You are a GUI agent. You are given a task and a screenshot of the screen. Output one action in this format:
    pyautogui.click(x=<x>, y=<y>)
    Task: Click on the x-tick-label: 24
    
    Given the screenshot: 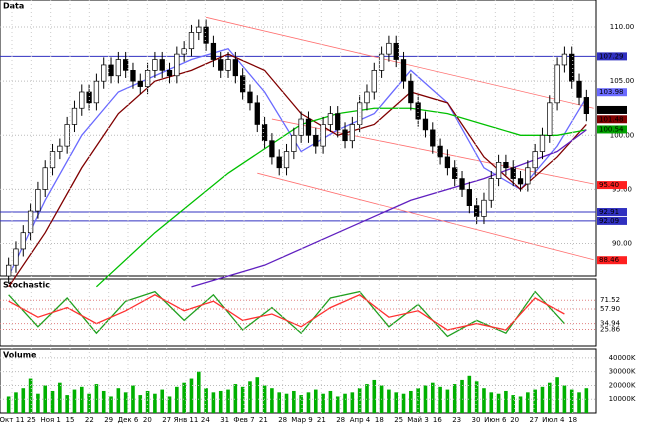 What is the action you would take?
    pyautogui.click(x=205, y=420)
    